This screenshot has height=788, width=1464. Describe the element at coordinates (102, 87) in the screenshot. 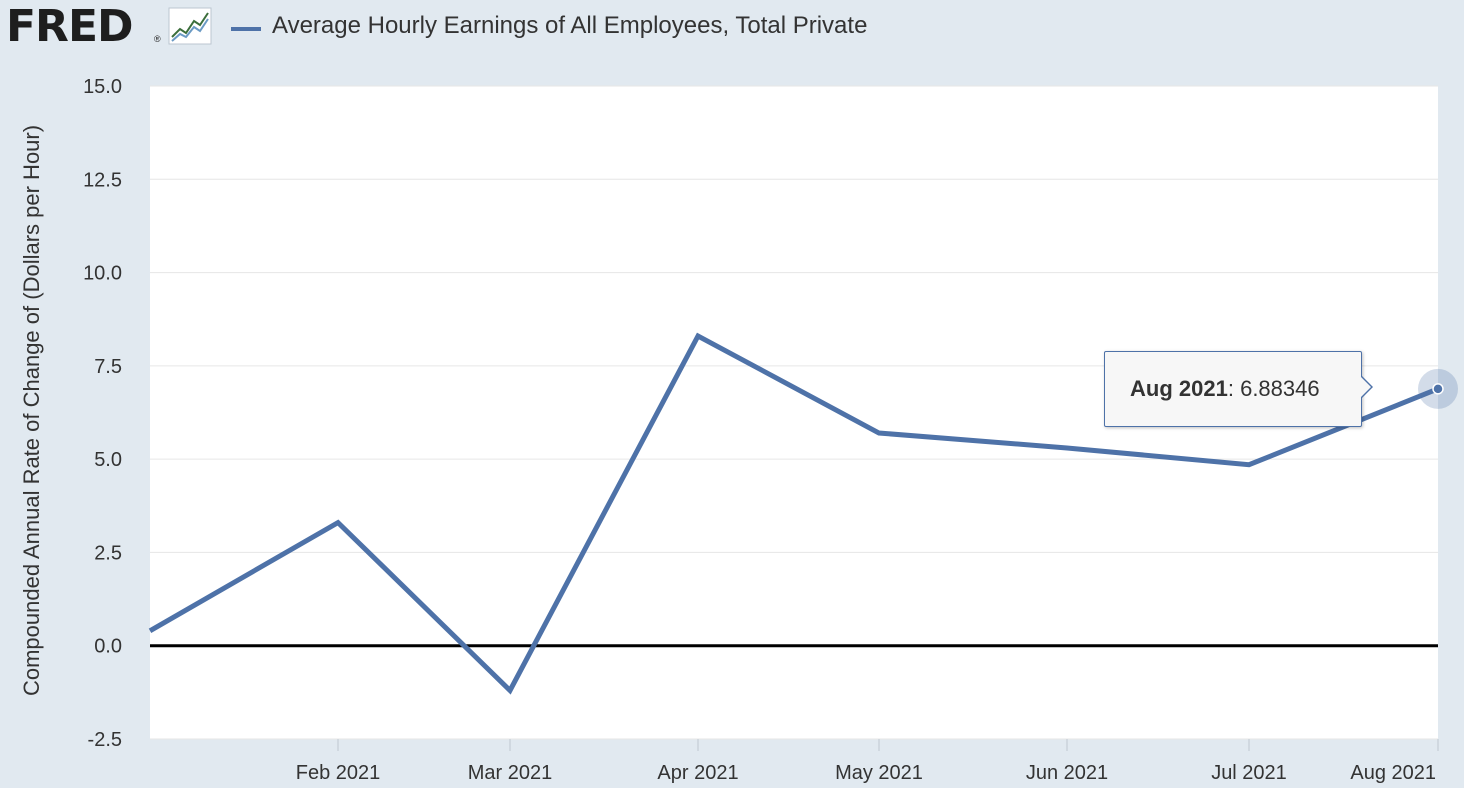

I see `y-tick-label: 15.0` at that location.